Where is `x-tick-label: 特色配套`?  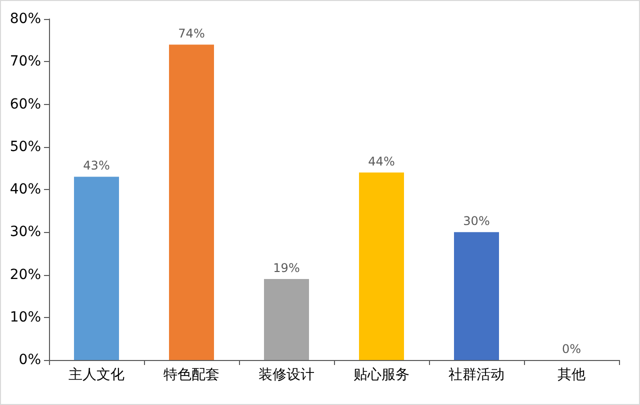 x-tick-label: 特色配套 is located at coordinates (192, 375).